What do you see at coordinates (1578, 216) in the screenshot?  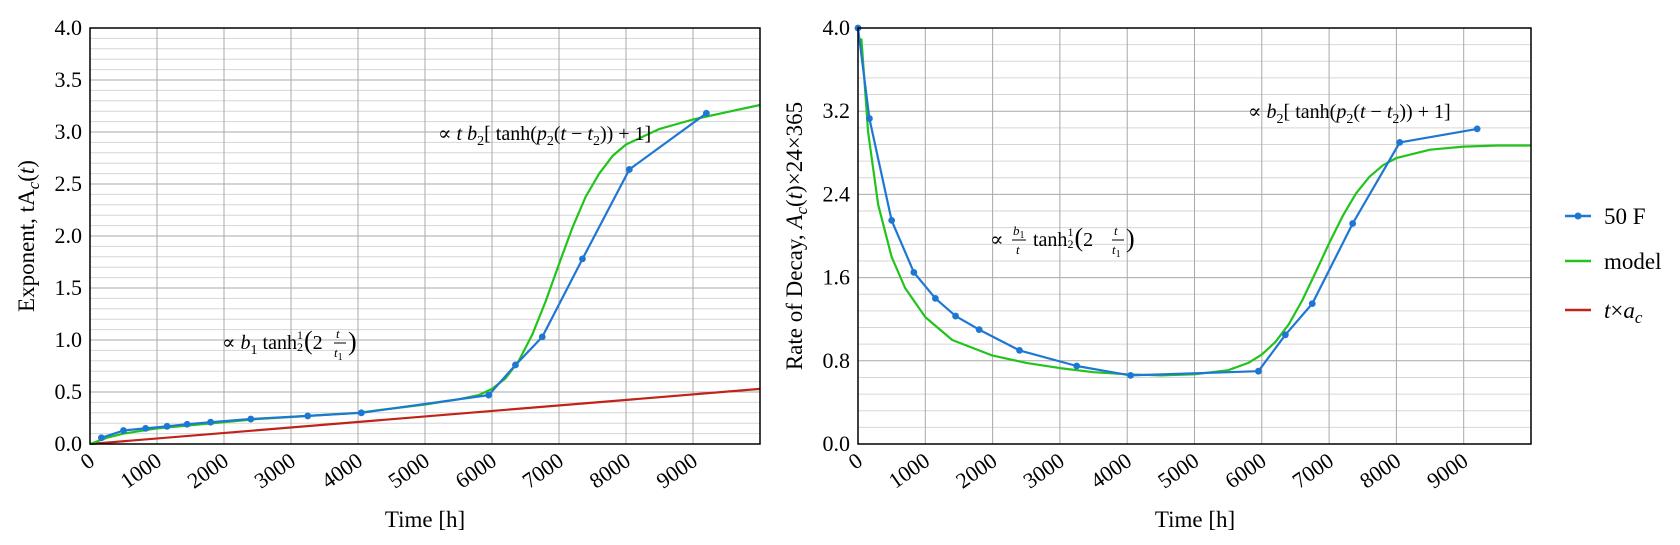 I see `legend-marker-50f` at bounding box center [1578, 216].